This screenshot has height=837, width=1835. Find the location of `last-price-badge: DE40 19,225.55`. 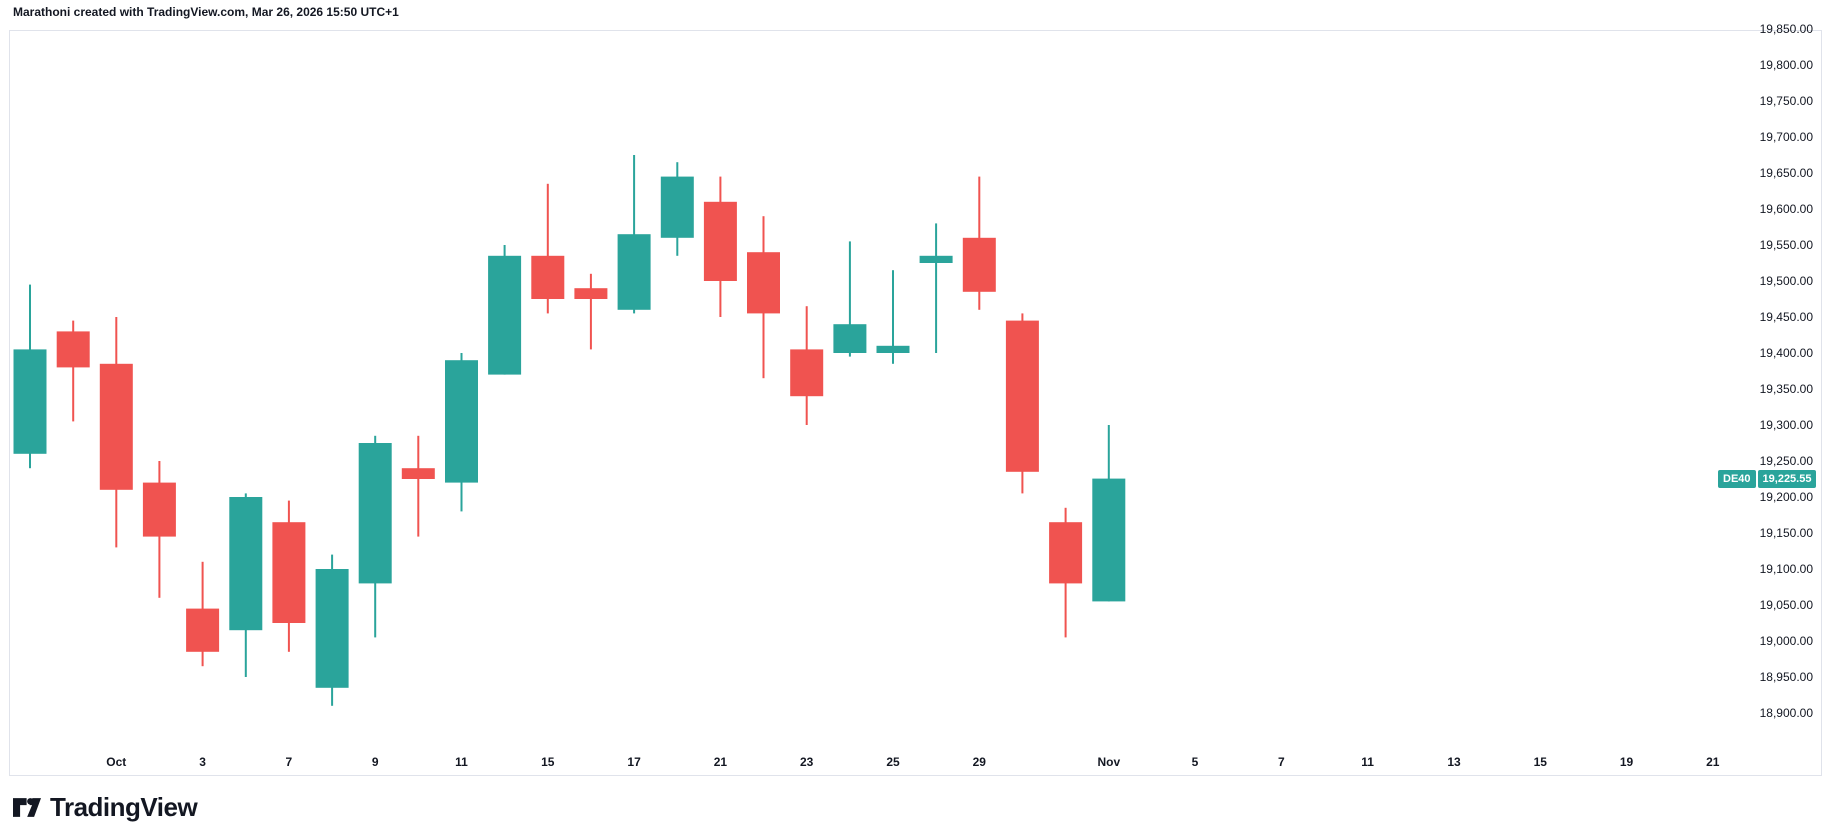

last-price-badge: DE40 19,225.55 is located at coordinates (1767, 478).